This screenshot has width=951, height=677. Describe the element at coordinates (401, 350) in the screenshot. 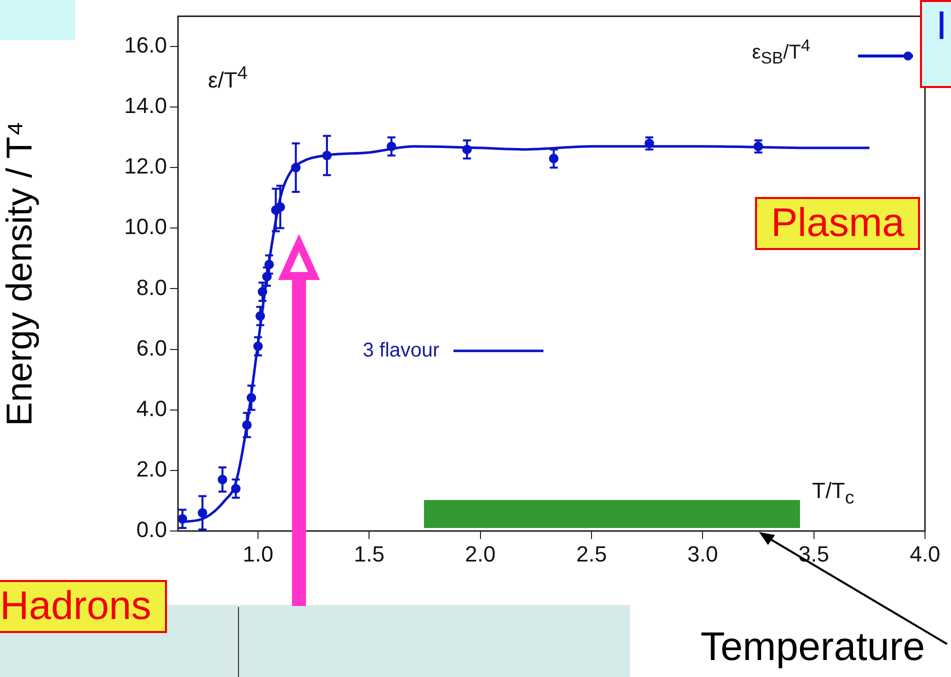

I see `legend-label: 3 flavour` at that location.